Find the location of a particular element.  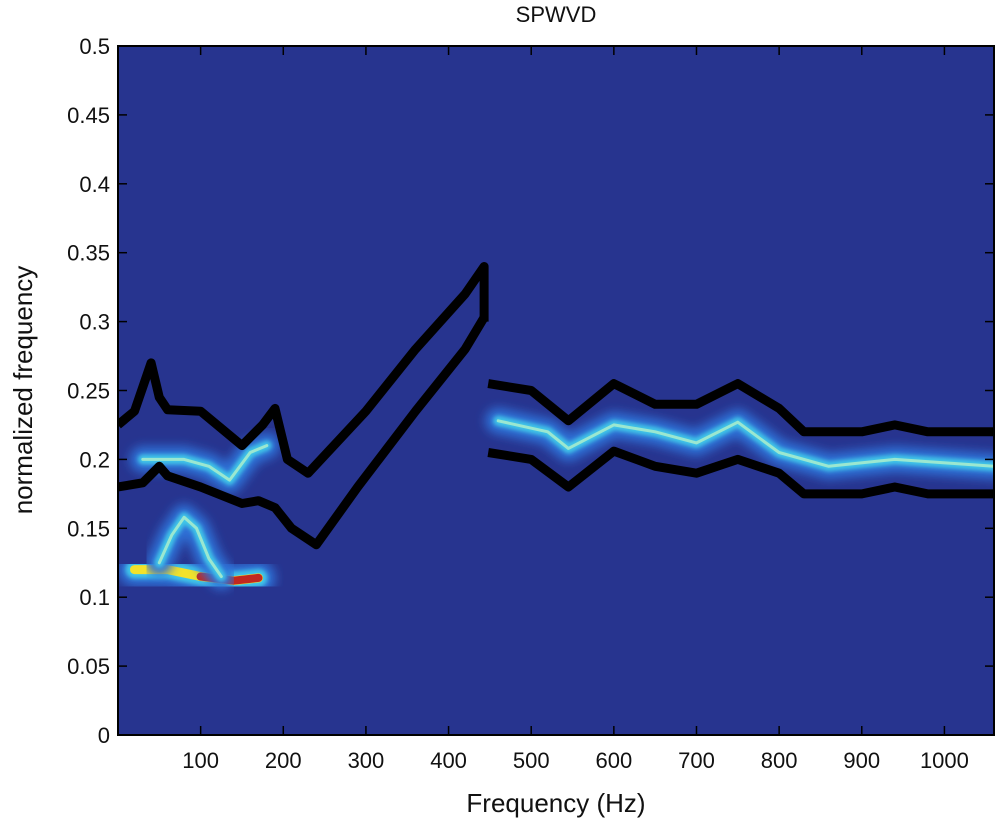

y-tick-label: 0.3 is located at coordinates (94, 322).